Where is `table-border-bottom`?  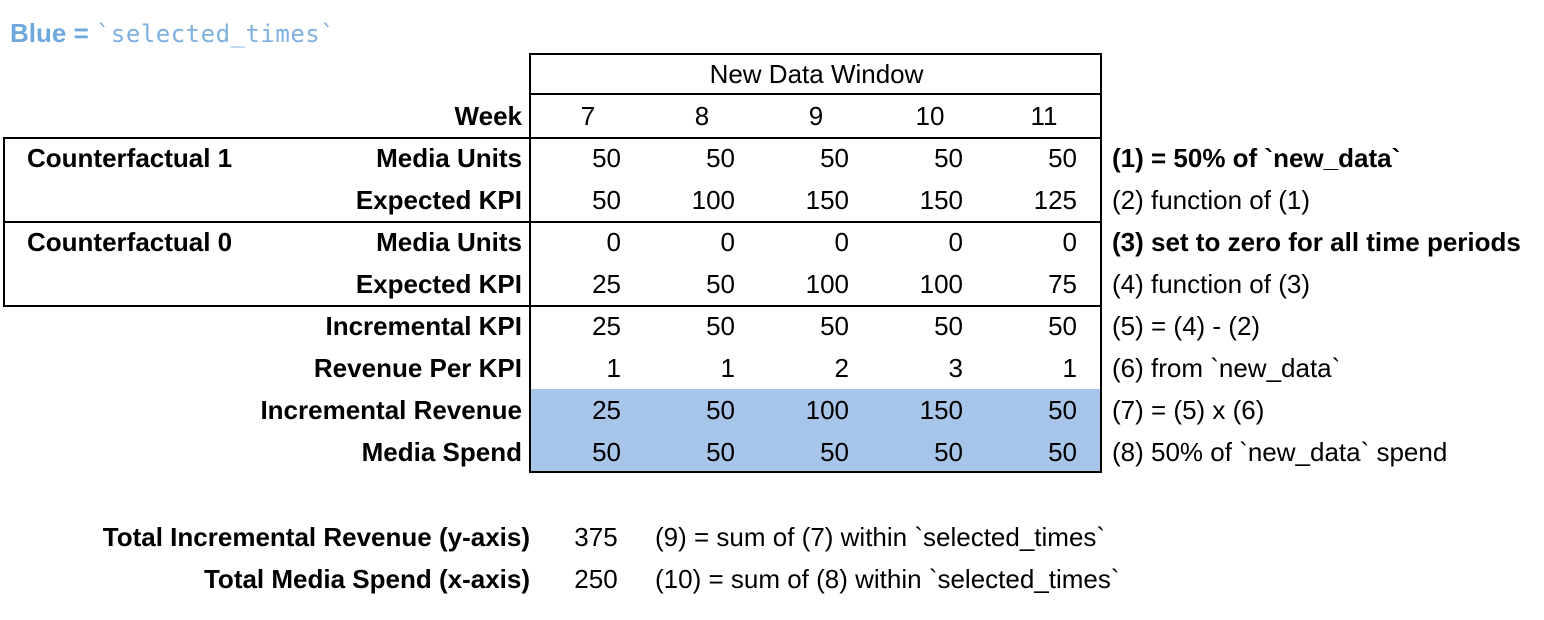 table-border-bottom is located at coordinates (815, 472).